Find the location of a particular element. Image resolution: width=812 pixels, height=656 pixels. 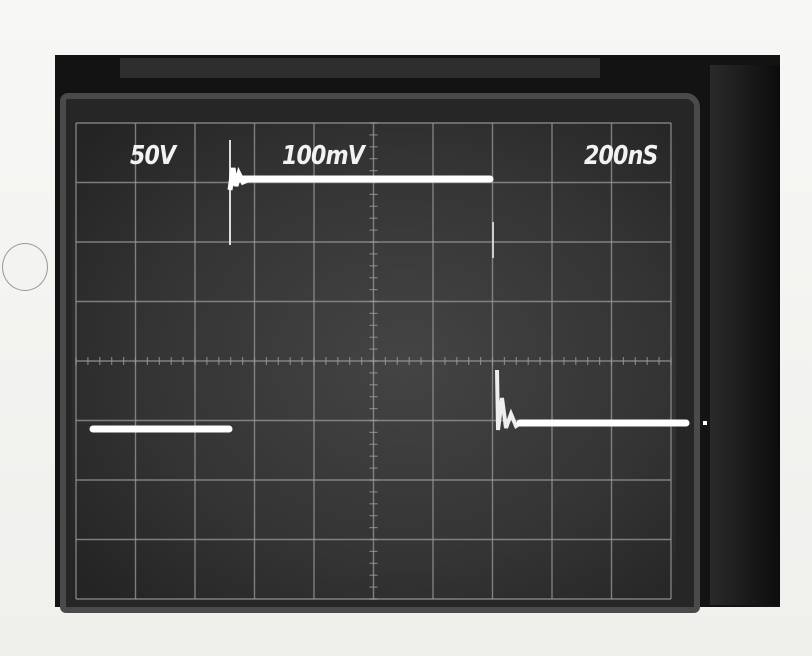

trace-dot is located at coordinates (705, 423).